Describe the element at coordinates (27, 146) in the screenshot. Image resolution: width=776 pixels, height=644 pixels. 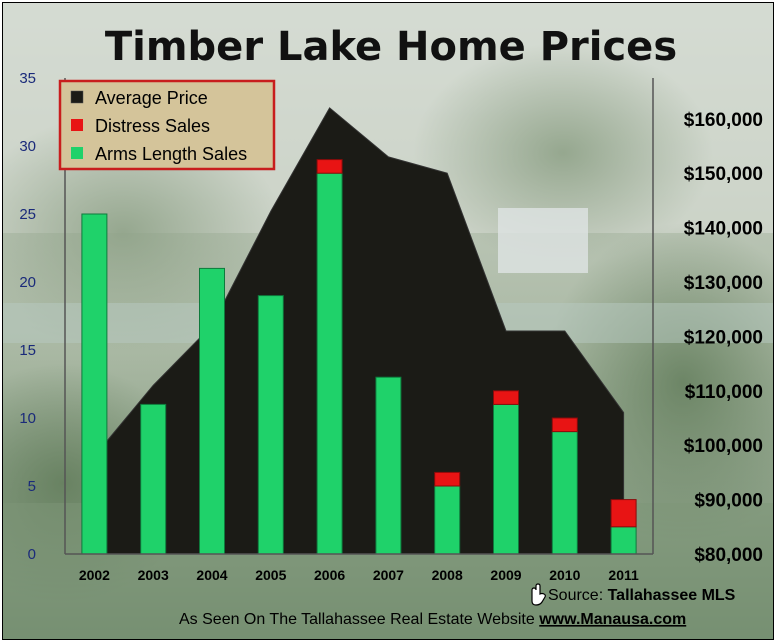
I see `left-tick-label: 30` at that location.